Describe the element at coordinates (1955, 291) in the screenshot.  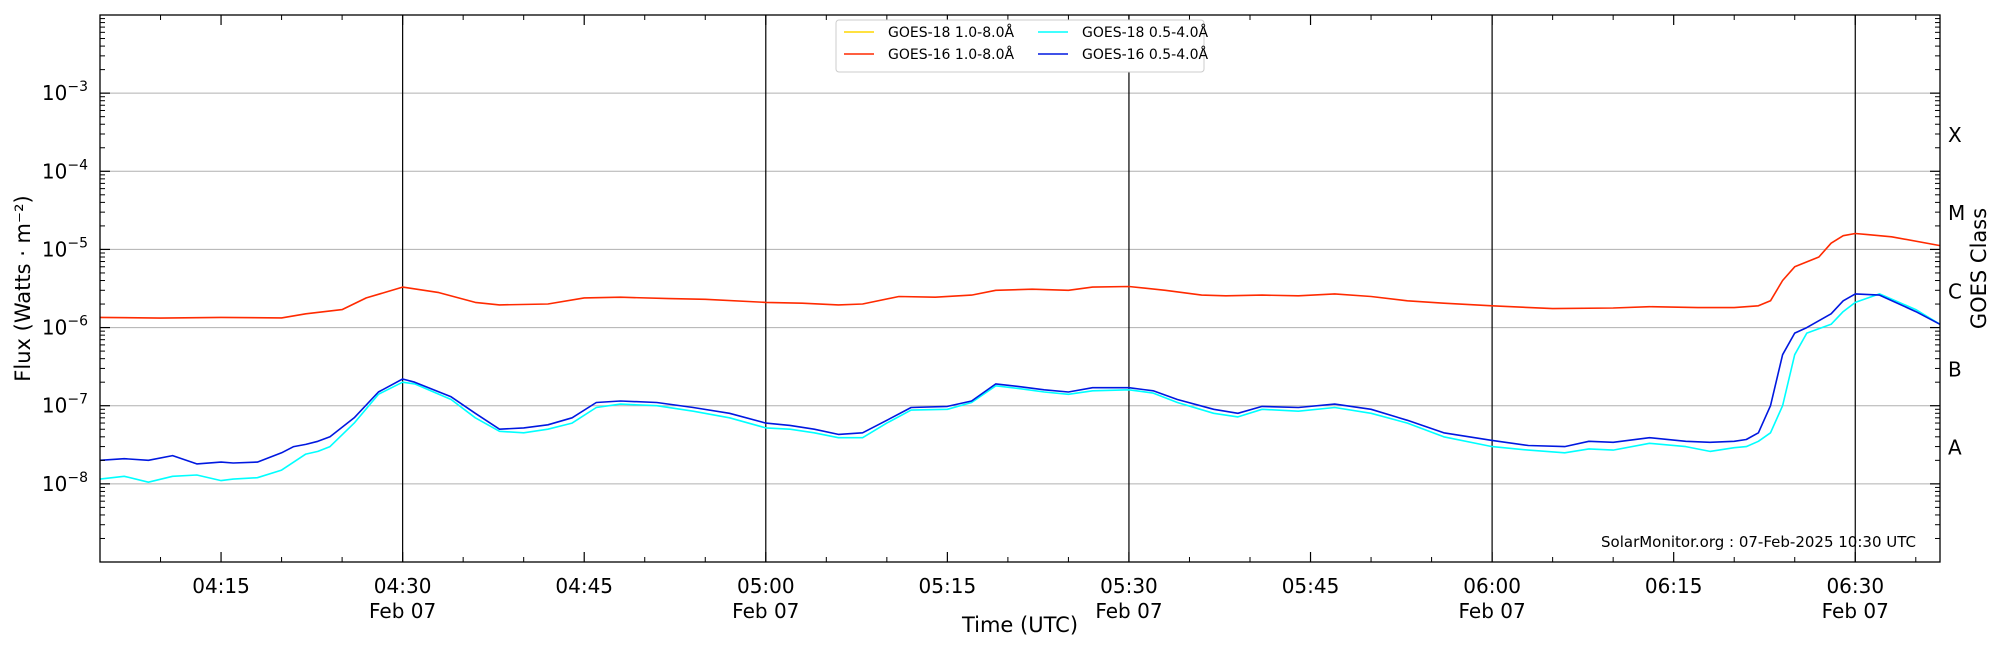
I see `goes-class-label: C` at that location.